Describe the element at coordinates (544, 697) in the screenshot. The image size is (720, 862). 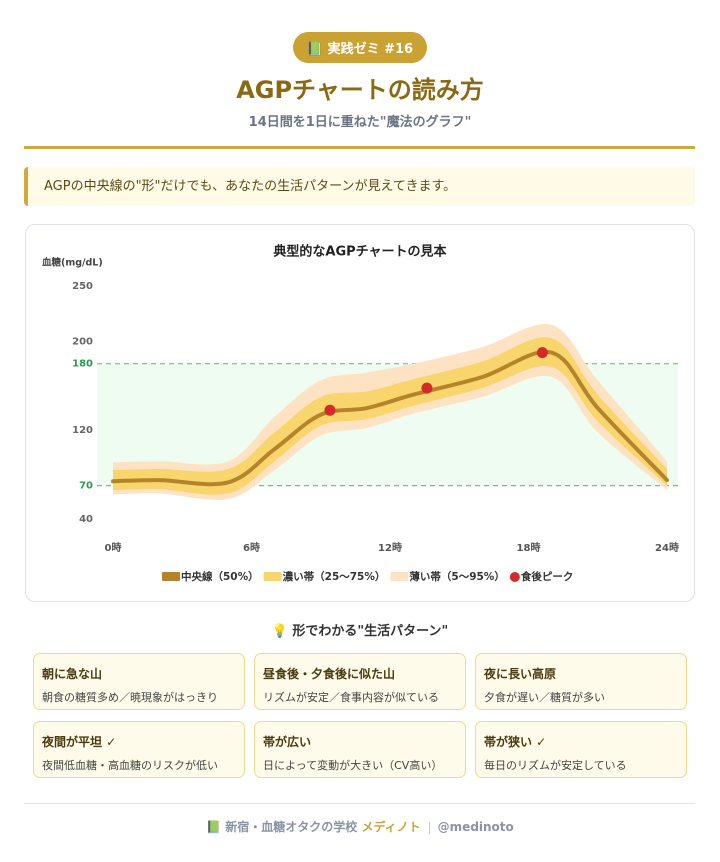
I see `card-text: 夕食が遅い／糖質が多い` at that location.